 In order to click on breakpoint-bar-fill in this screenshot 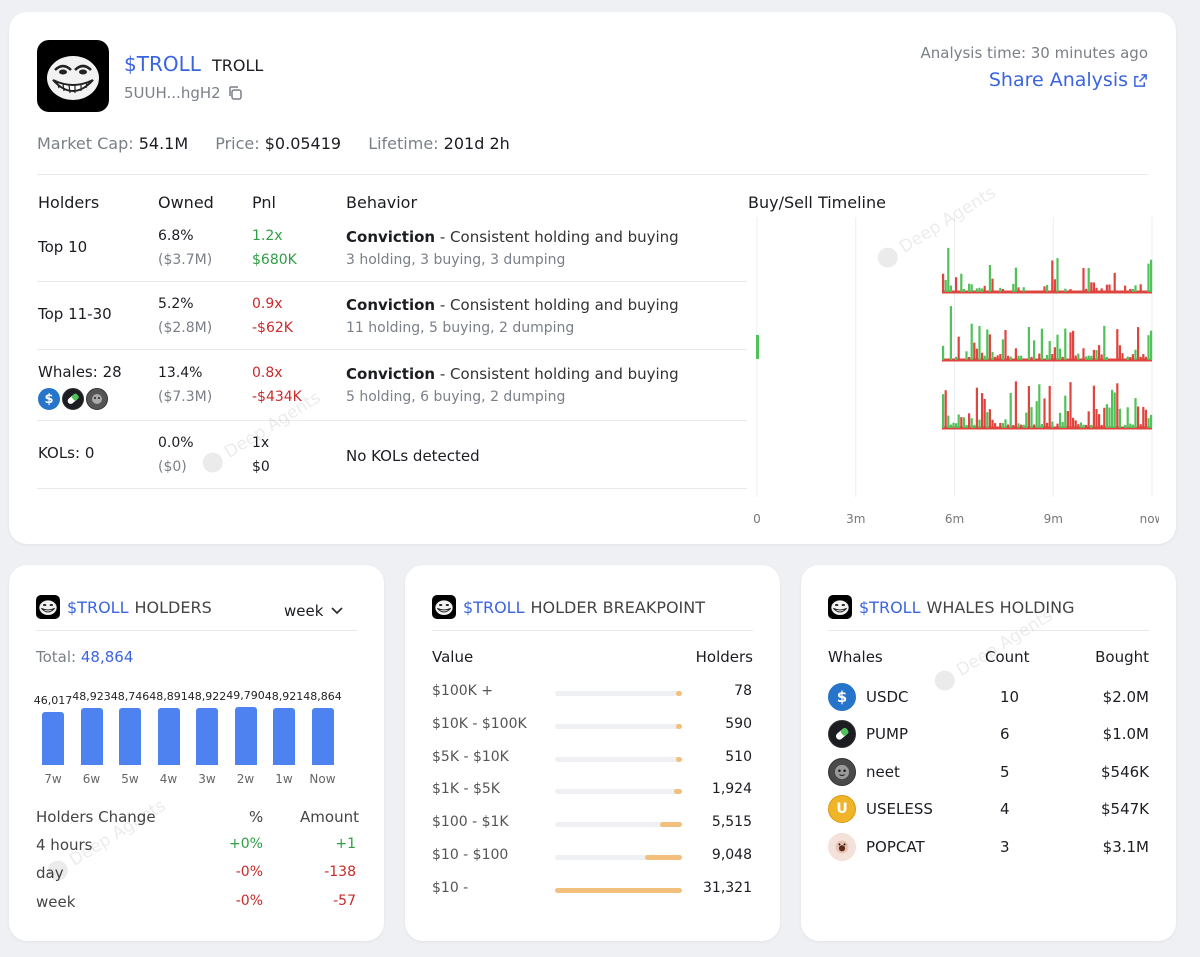, I will do `click(679, 759)`.